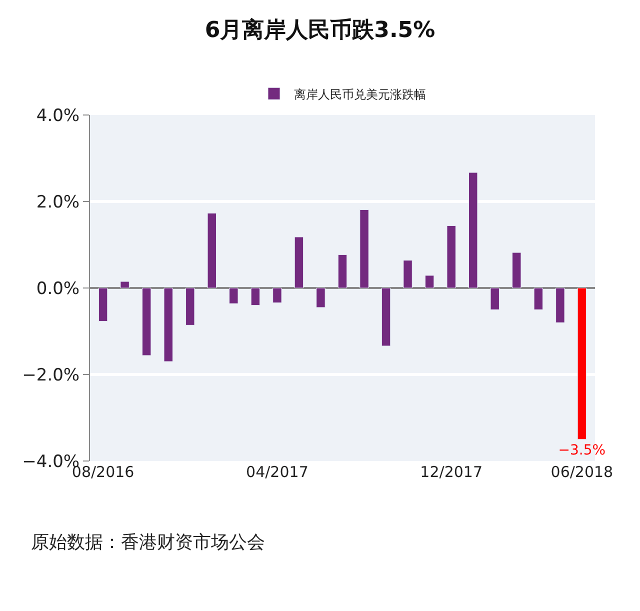 The height and width of the screenshot is (611, 640). What do you see at coordinates (148, 542) in the screenshot?
I see `text: 原始数据：香港财资市场公会` at bounding box center [148, 542].